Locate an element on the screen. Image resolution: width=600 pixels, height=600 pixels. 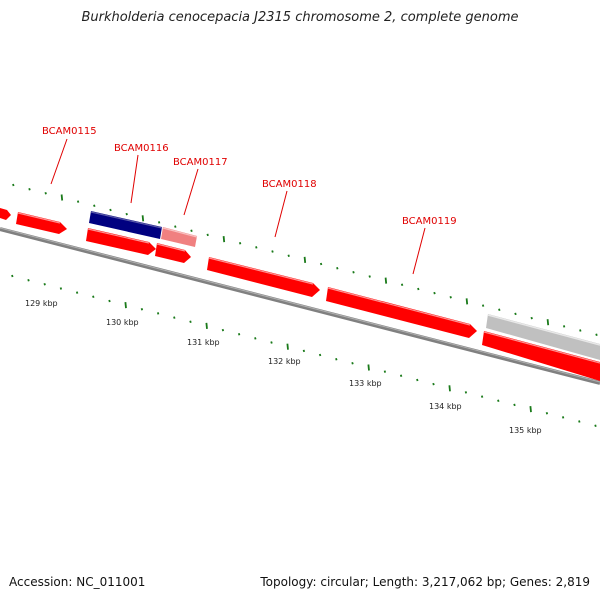
gene-box-bcam0116 is located at coordinates (126, 225).